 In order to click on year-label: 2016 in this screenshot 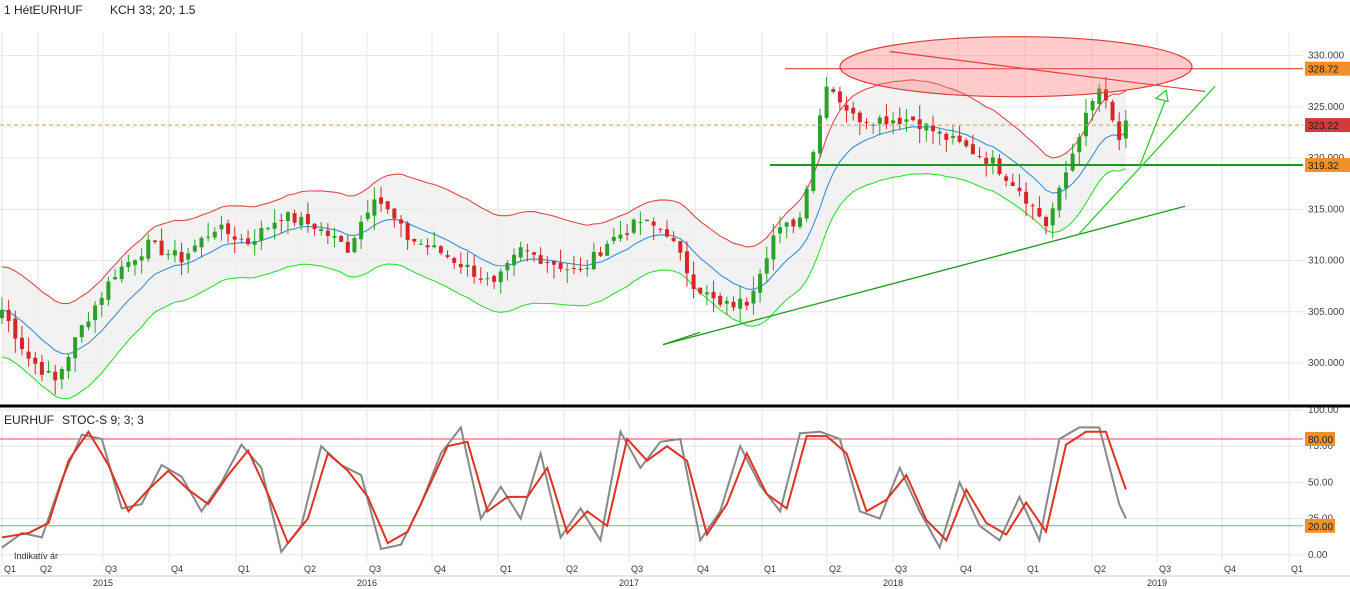, I will do `click(367, 583)`.